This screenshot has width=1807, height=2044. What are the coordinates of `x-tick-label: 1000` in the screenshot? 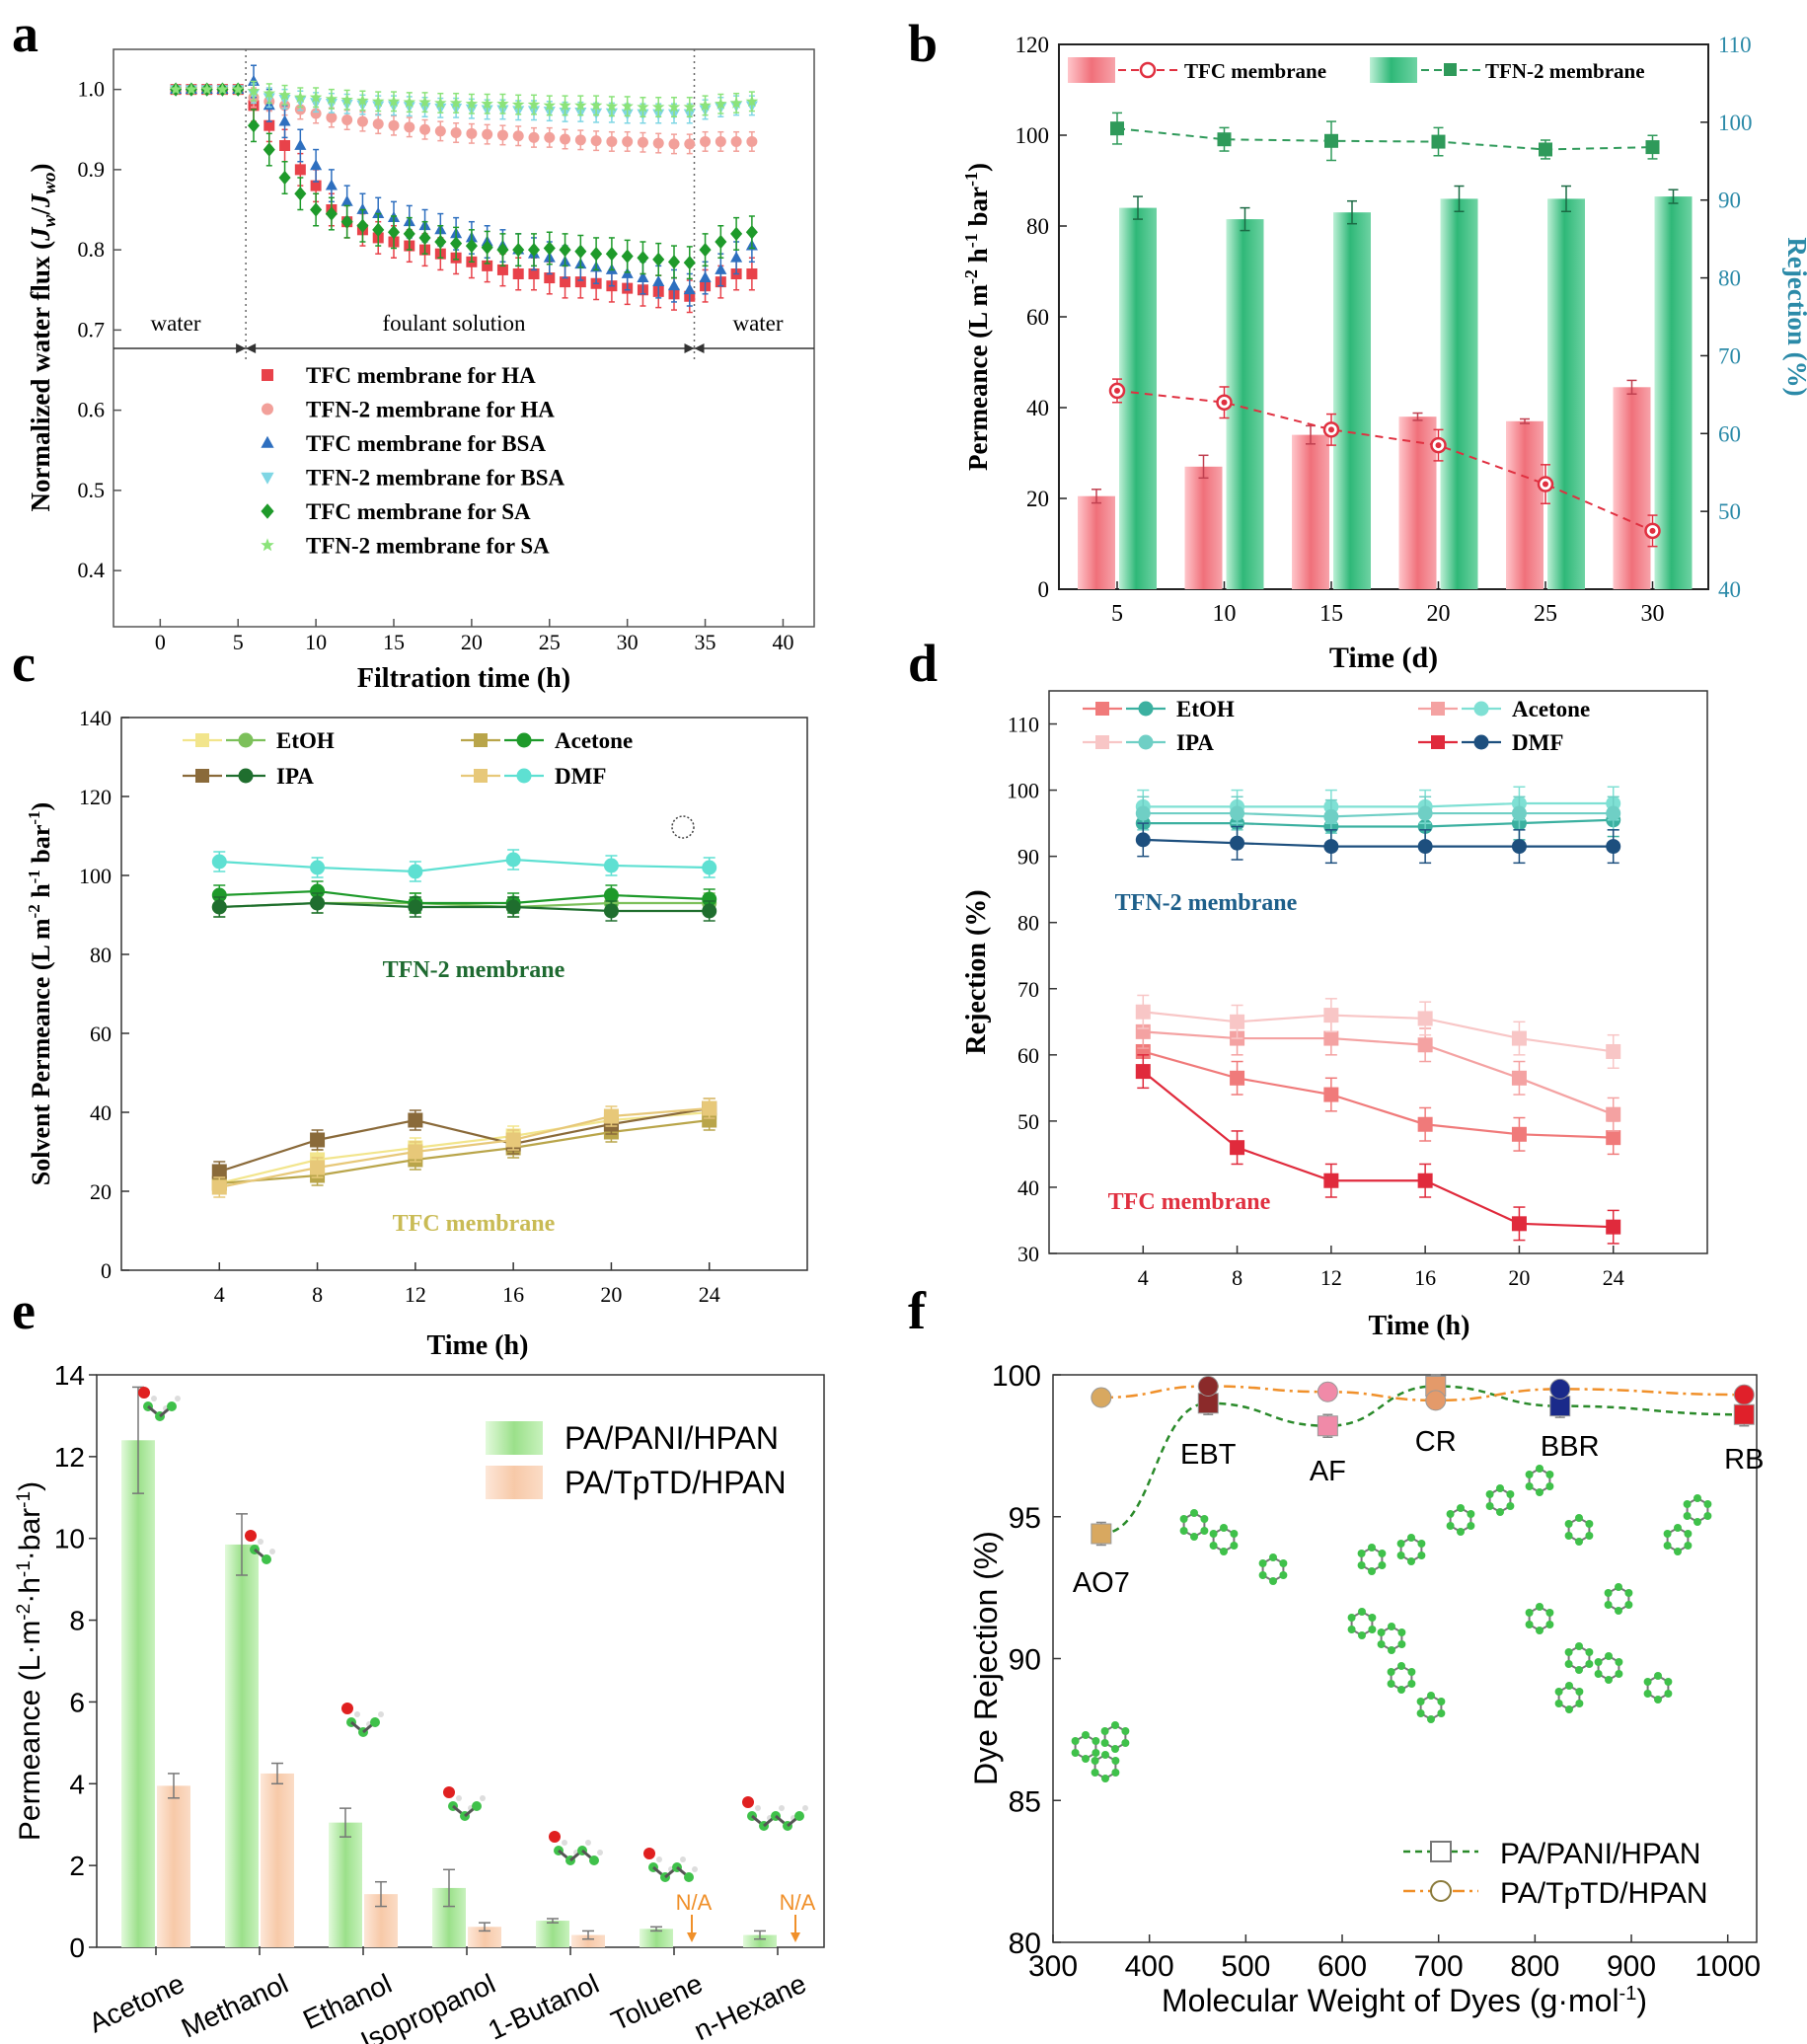 It's located at (1727, 1966).